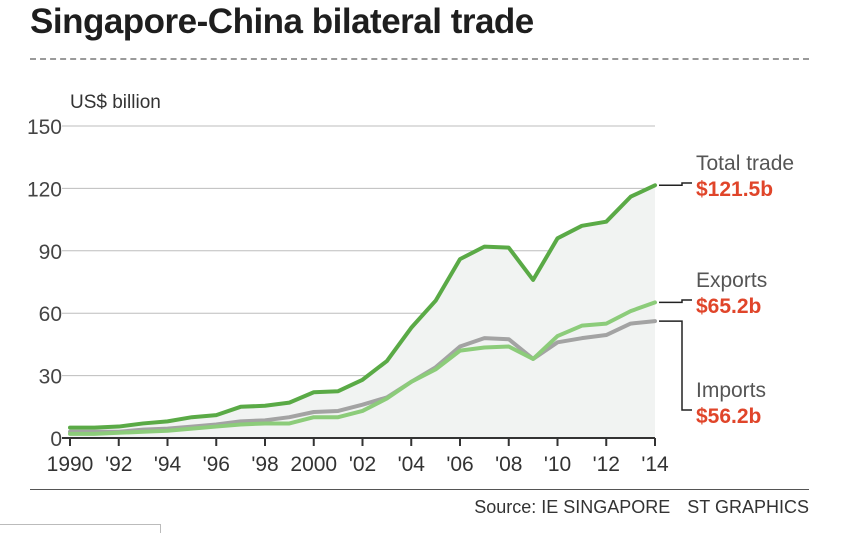  Describe the element at coordinates (419, 59) in the screenshot. I see `title-divider` at that location.